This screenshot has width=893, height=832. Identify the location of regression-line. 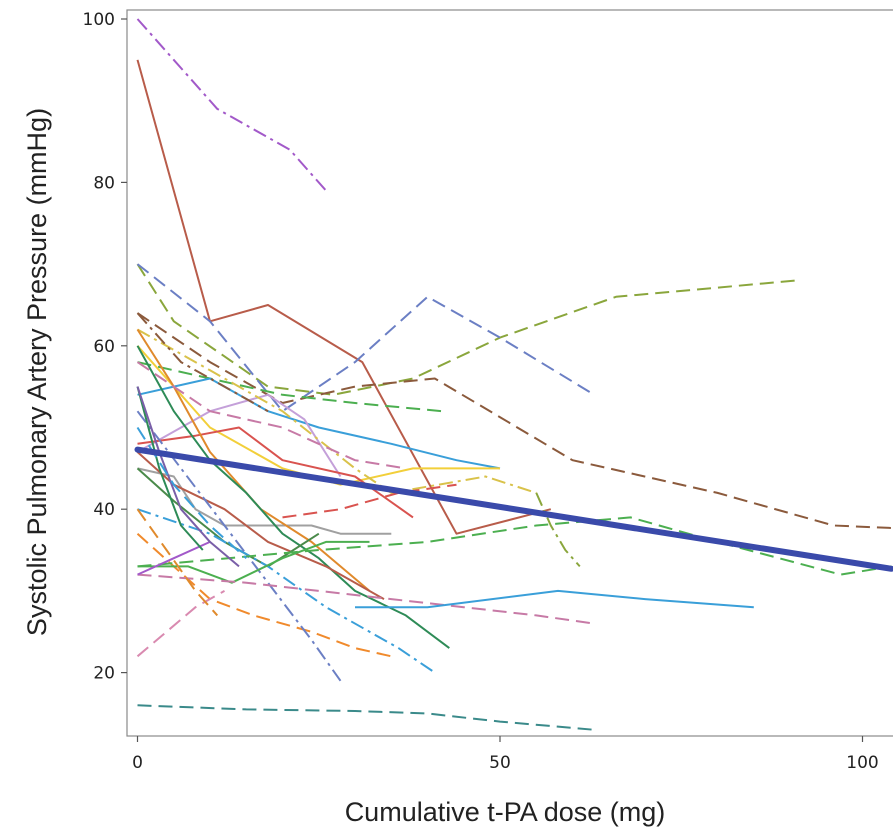
(513, 509).